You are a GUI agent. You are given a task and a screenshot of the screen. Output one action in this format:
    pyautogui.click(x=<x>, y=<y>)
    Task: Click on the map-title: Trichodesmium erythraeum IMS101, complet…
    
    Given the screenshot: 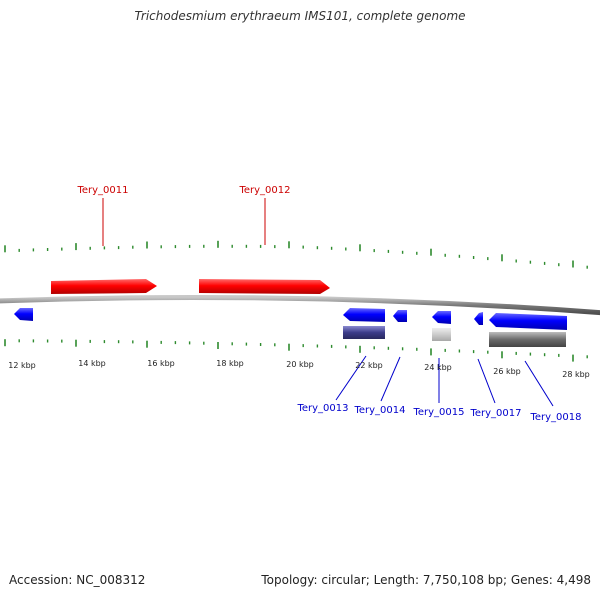 What is the action you would take?
    pyautogui.click(x=300, y=16)
    